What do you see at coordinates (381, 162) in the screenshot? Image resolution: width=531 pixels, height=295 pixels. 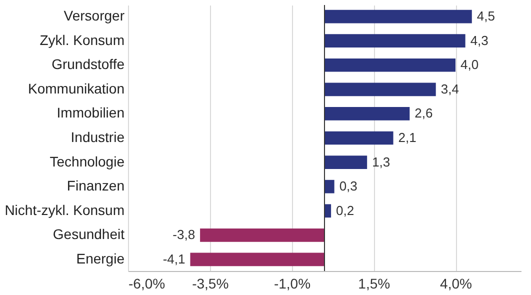 I see `data-label: 1,3` at bounding box center [381, 162].